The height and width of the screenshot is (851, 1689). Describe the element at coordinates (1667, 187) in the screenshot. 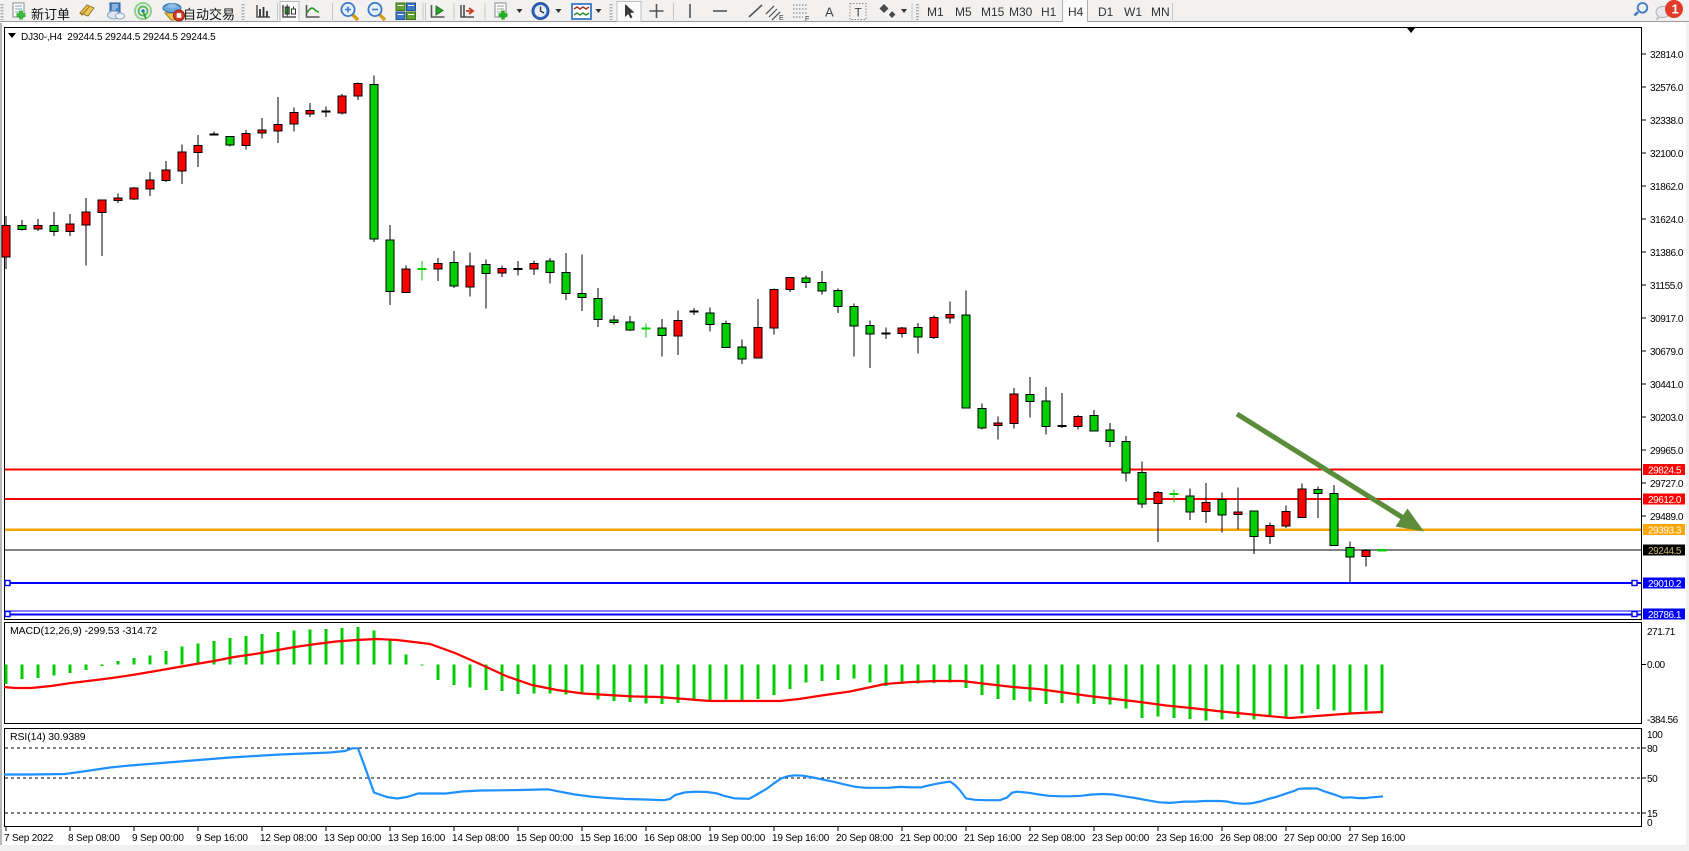

I see `svg-text: 31862.0` at that location.